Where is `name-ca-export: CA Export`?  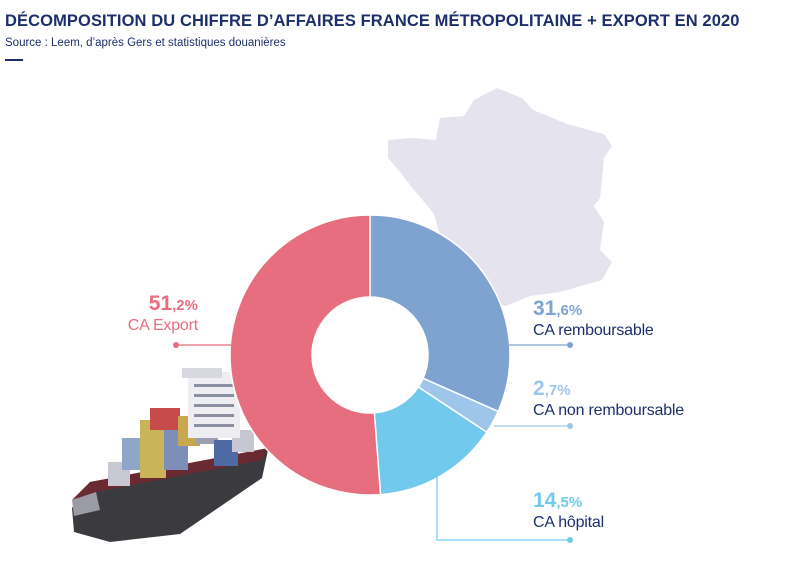 name-ca-export: CA Export is located at coordinates (162, 325).